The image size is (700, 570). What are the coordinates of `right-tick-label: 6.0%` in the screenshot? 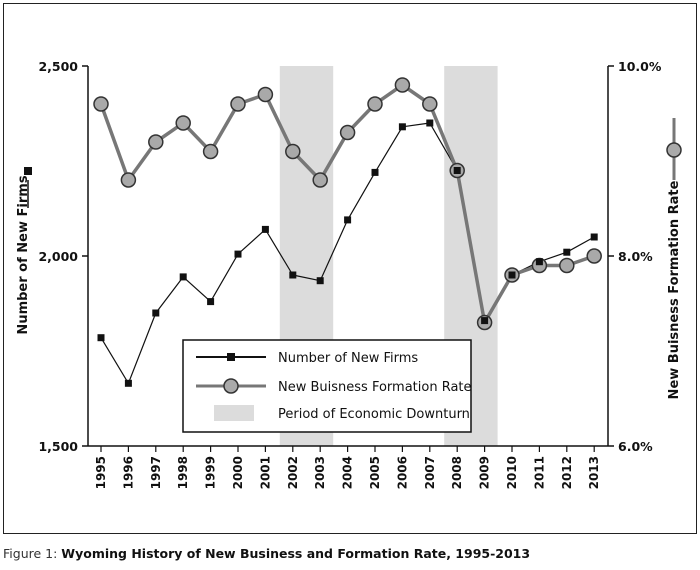 It's located at (635, 446).